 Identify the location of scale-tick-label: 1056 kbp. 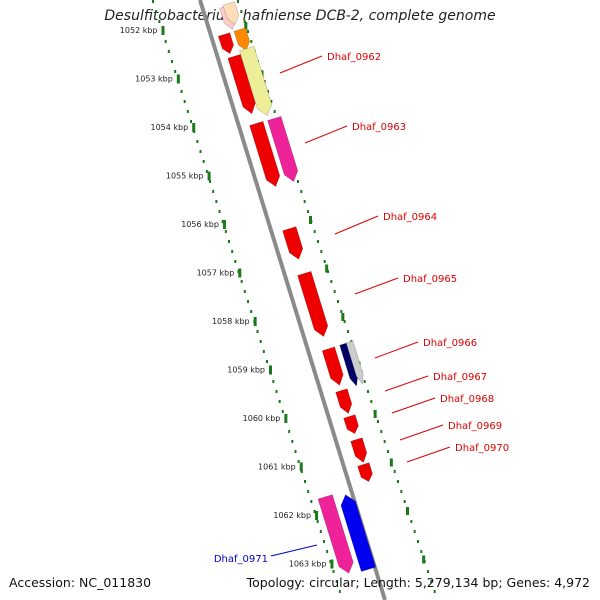
(200, 224).